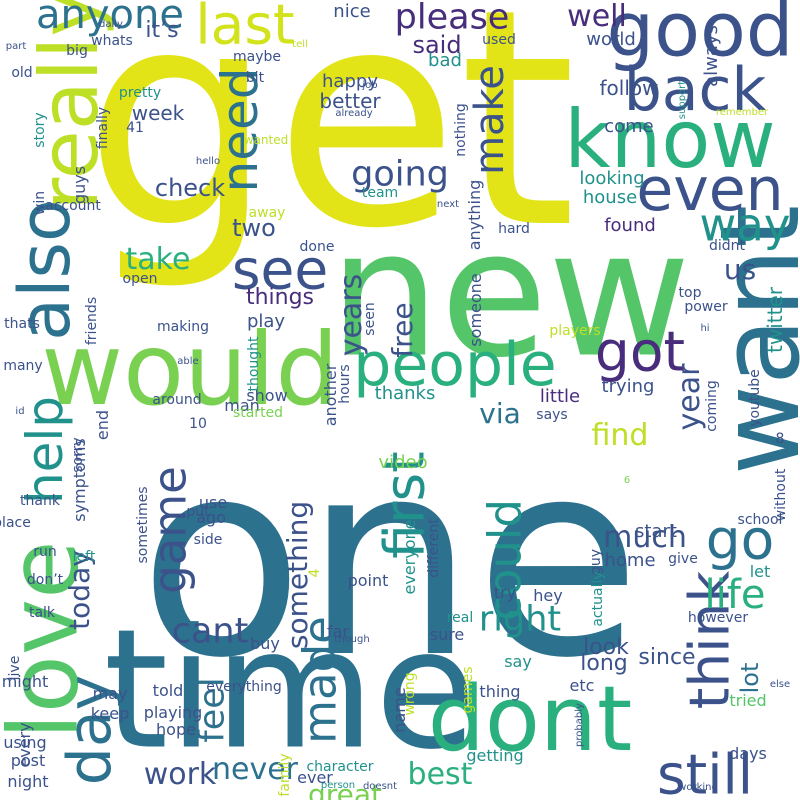 This screenshot has height=800, width=800. Describe the element at coordinates (338, 785) in the screenshot. I see `cloud-word: person` at that location.